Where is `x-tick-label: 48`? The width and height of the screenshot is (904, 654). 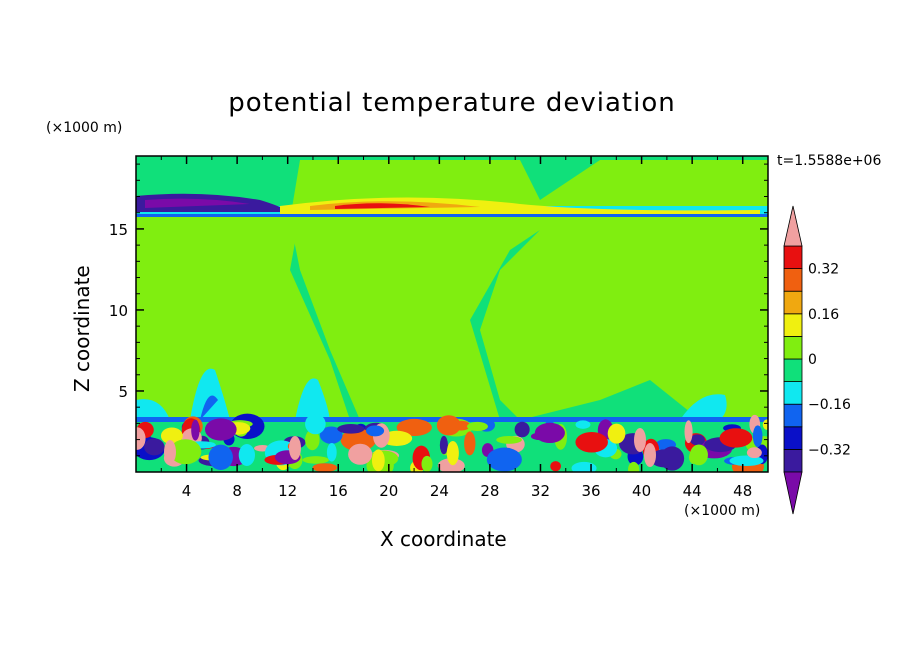
x-tick-label: 48 is located at coordinates (742, 491).